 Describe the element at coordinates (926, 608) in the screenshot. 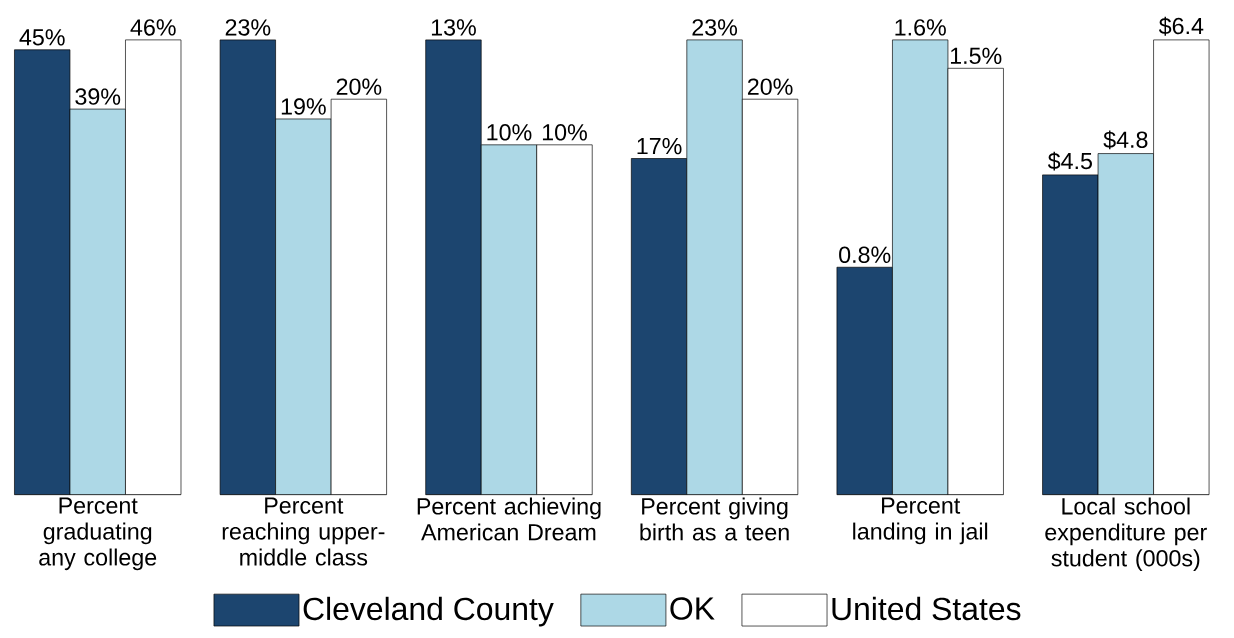

I see `legend-label: United States` at that location.